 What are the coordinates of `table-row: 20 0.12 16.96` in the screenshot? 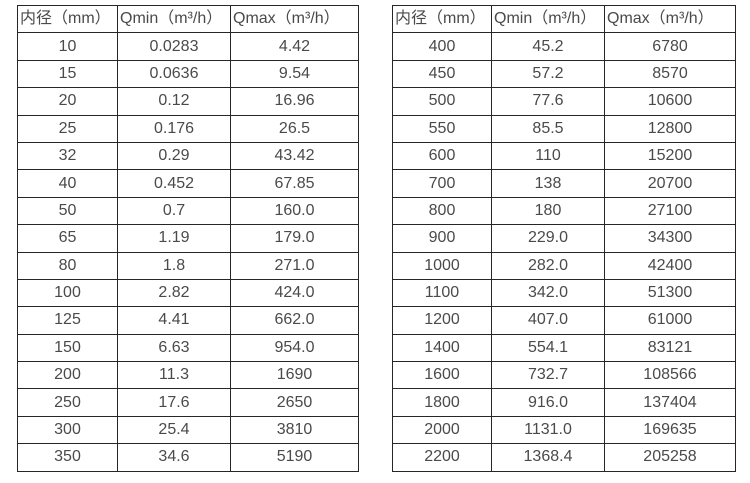 It's located at (188, 101).